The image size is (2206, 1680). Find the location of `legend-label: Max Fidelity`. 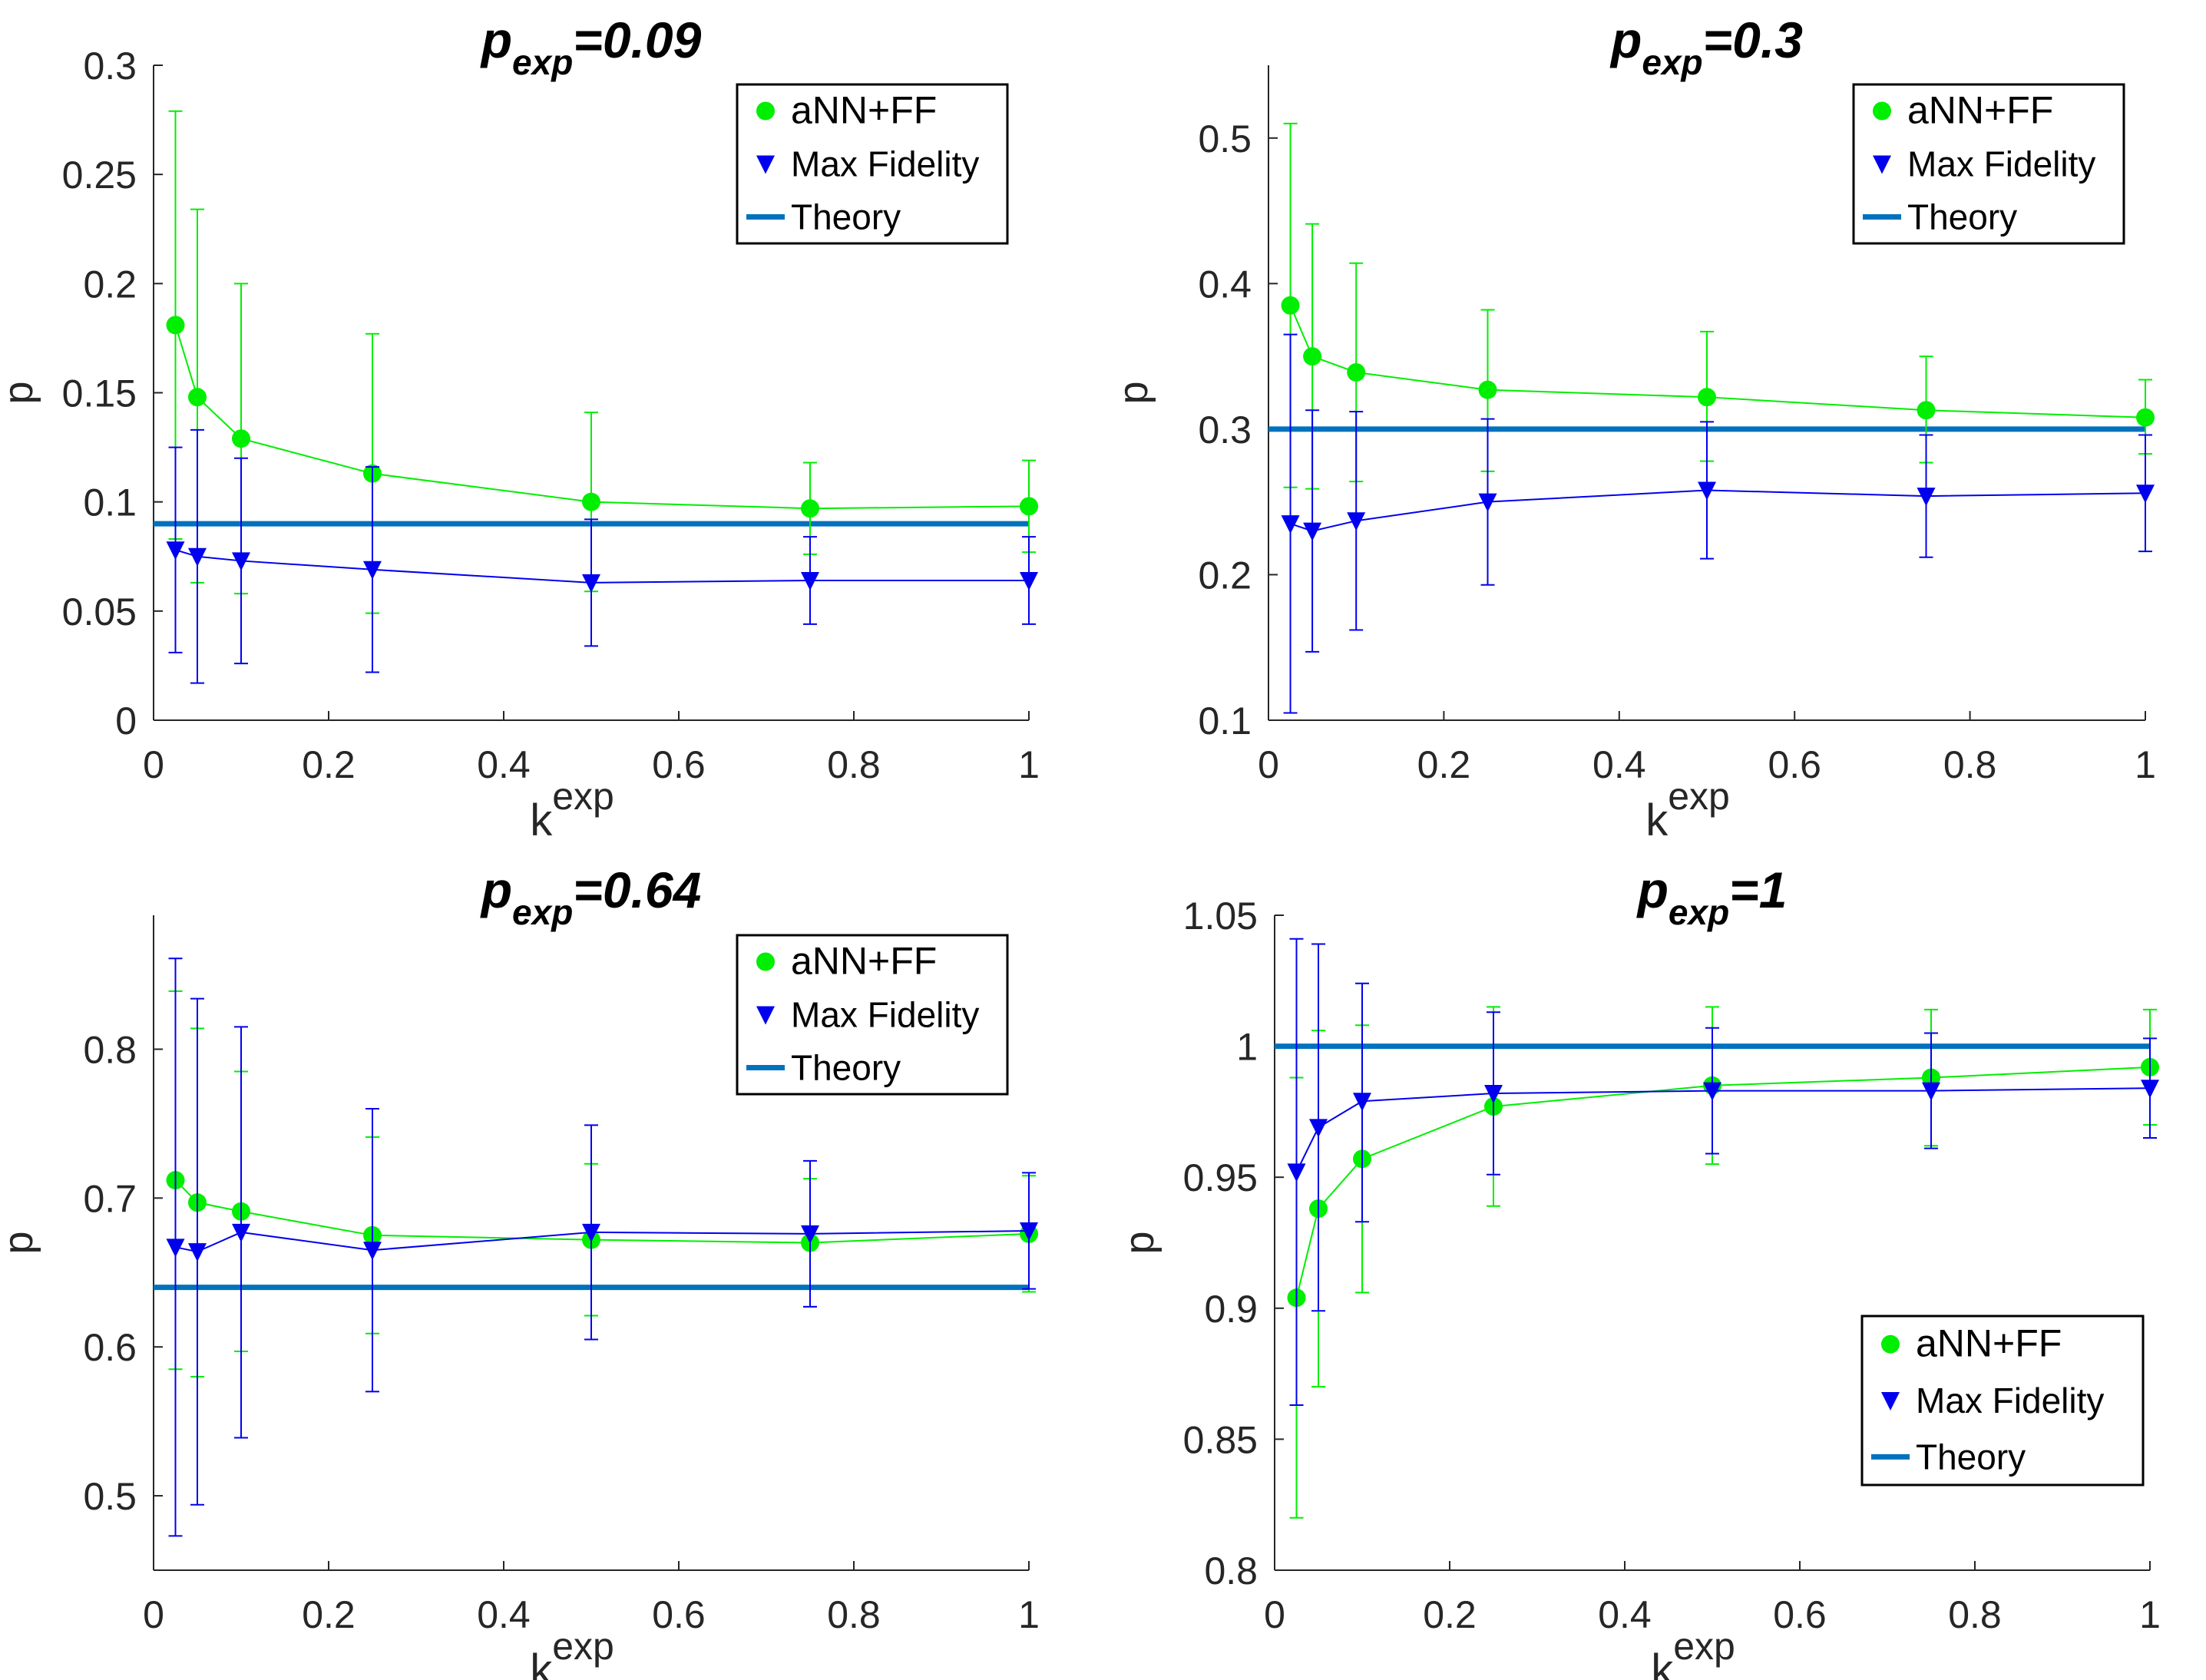

legend-label: Max Fidelity is located at coordinates (2001, 164).